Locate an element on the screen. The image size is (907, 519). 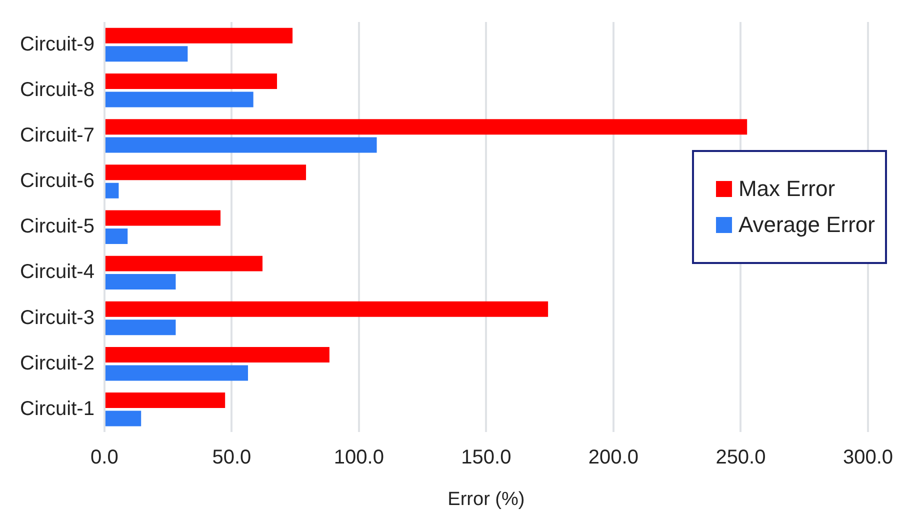
x-tick-label: 250.0 is located at coordinates (741, 457).